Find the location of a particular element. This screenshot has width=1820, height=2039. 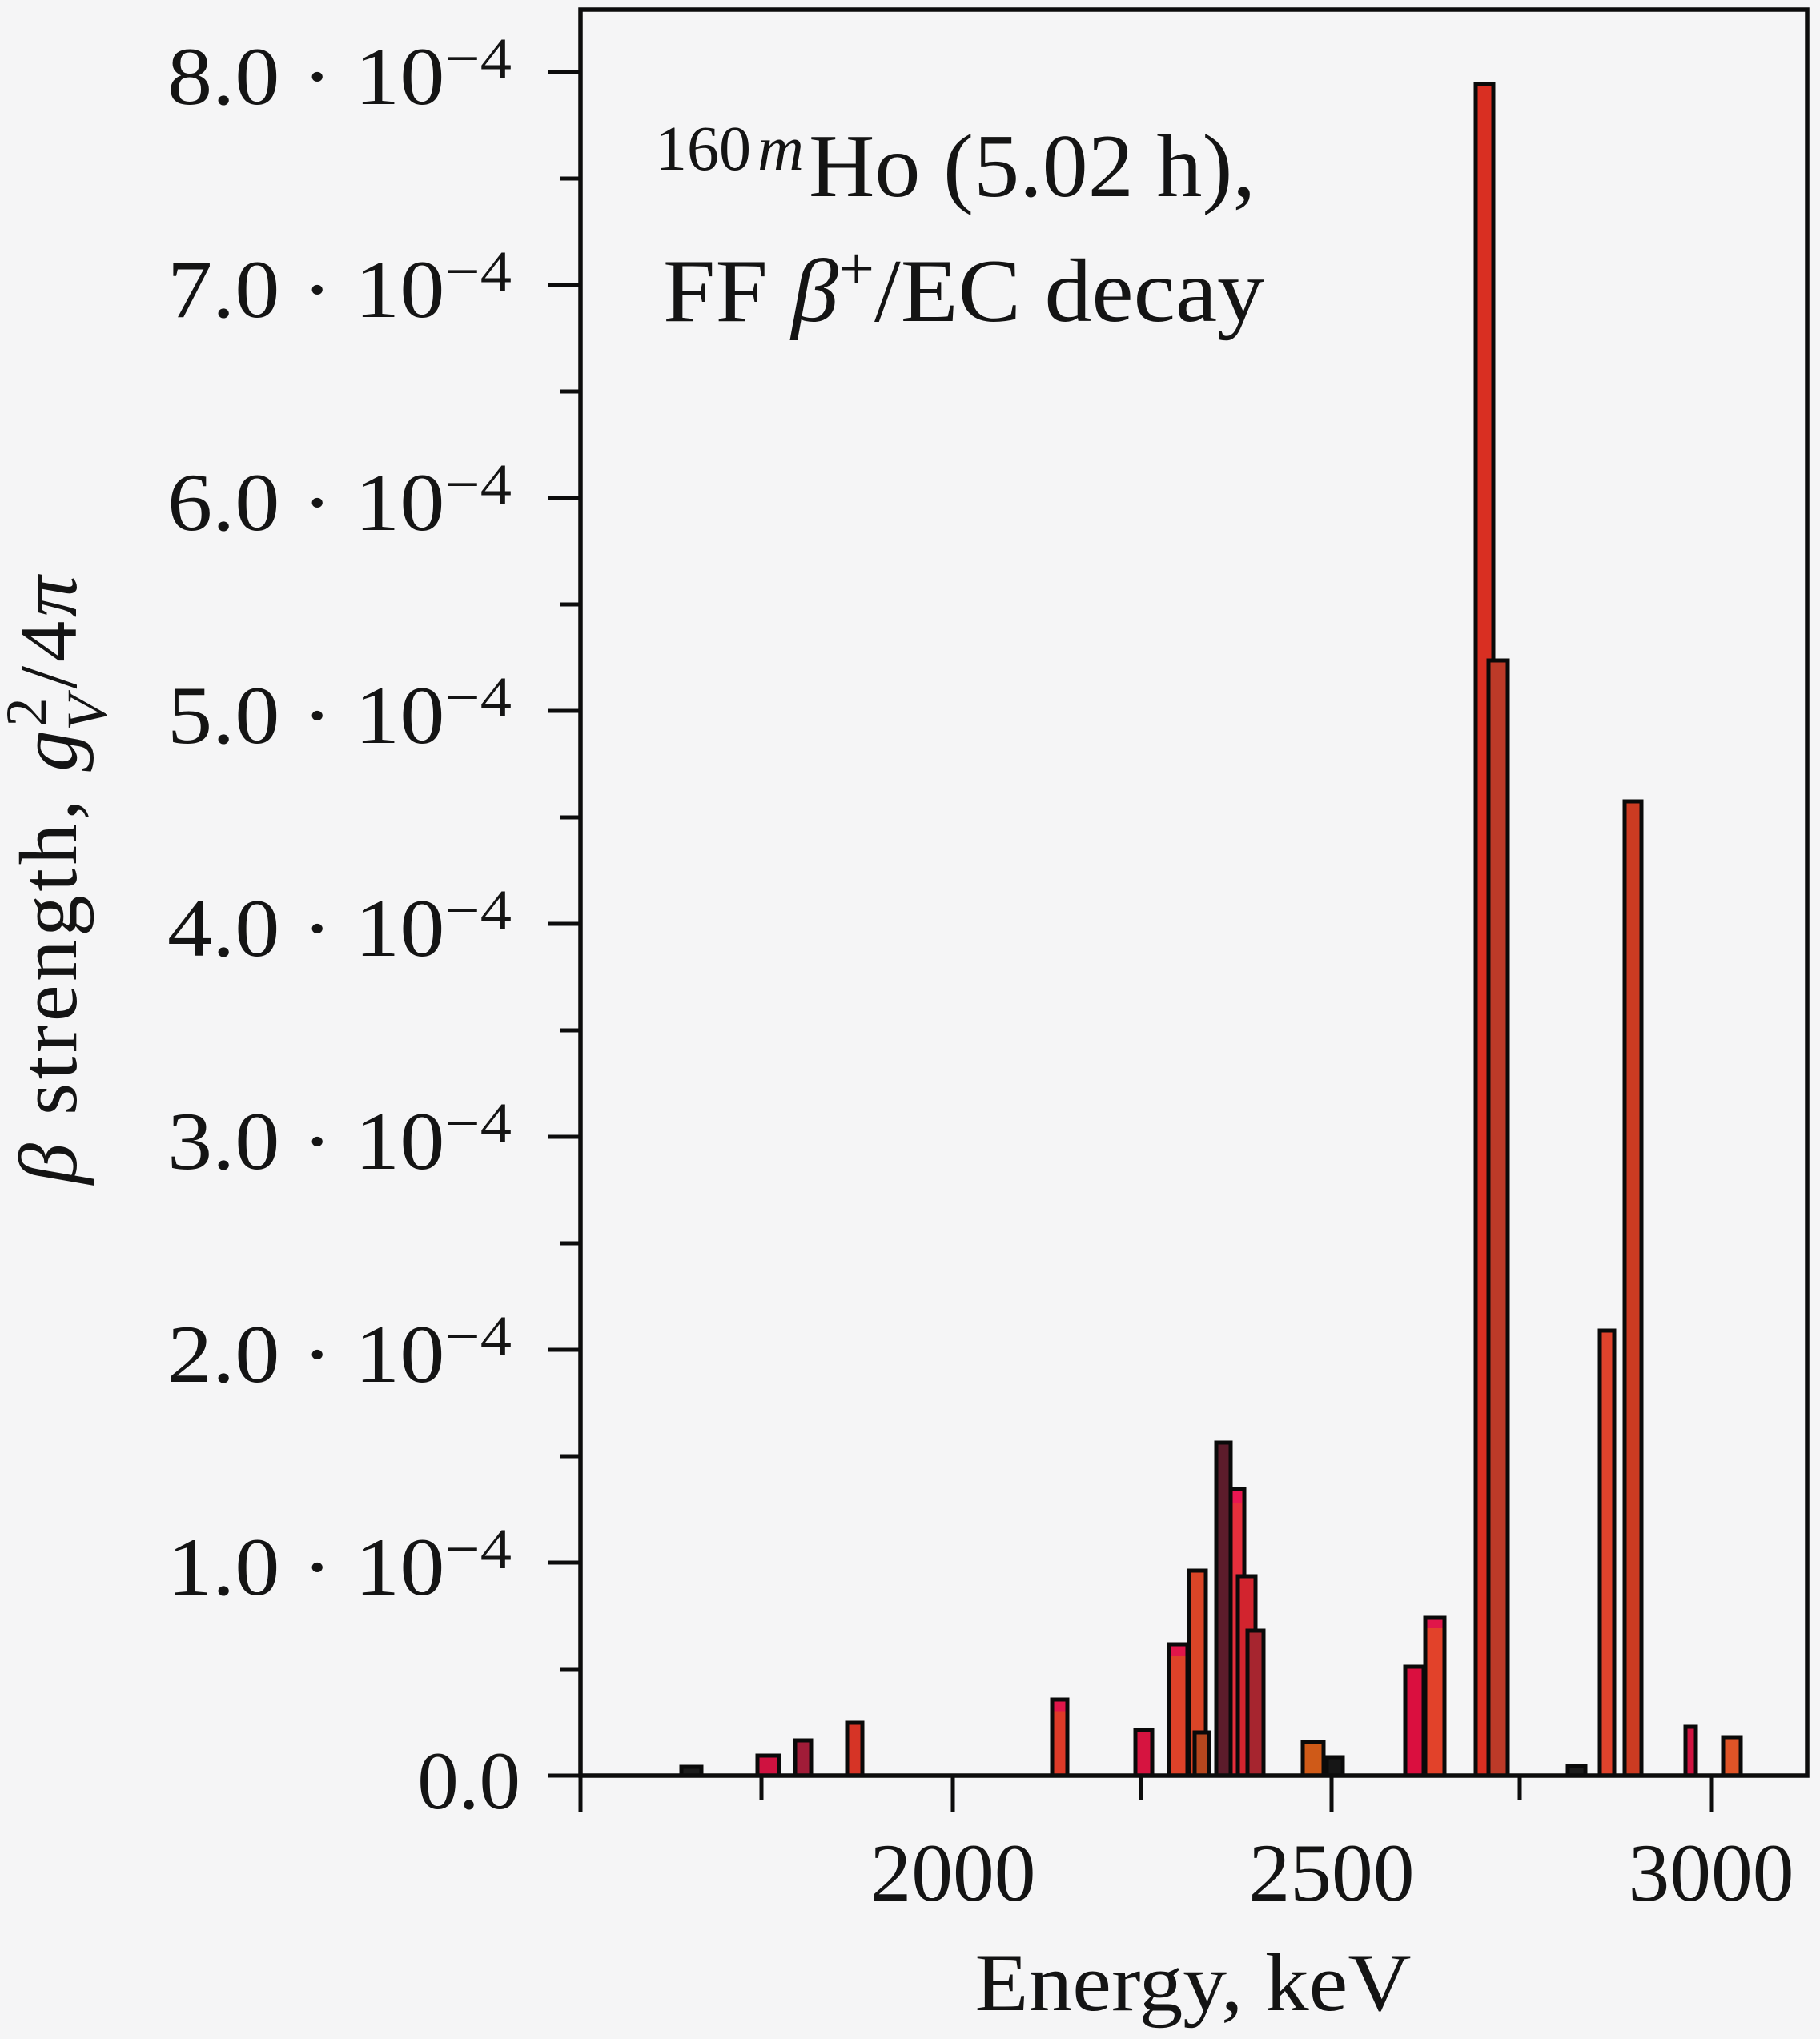

svg-text: FF β+/EC decay is located at coordinates (963, 288).